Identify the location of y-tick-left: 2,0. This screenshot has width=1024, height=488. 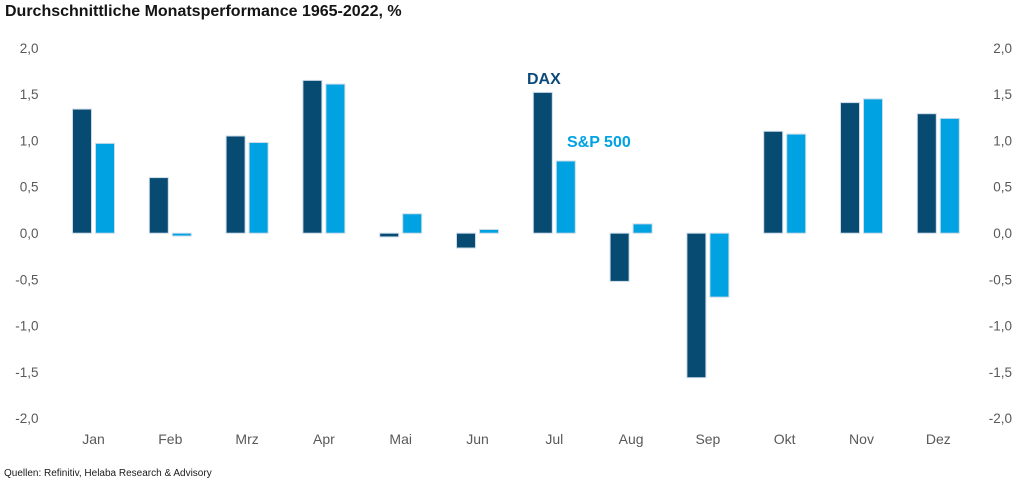
(29, 48).